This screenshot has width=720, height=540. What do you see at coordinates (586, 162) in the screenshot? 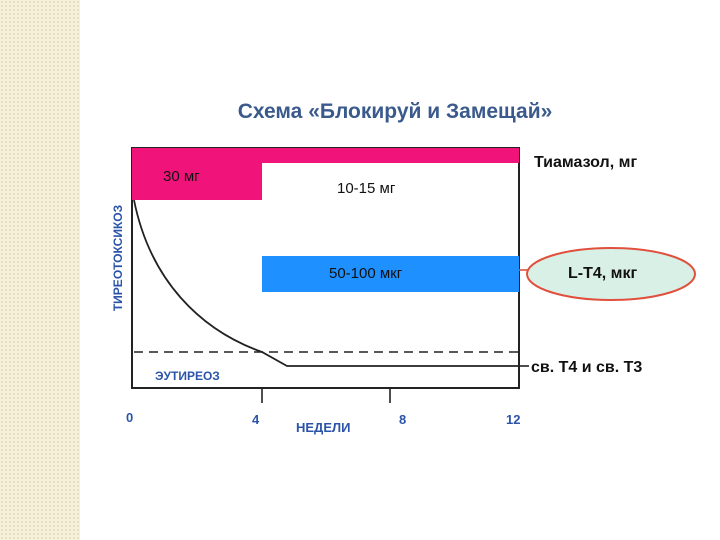
I see `thiamazole-legend: Тиамазол, мг` at bounding box center [586, 162].